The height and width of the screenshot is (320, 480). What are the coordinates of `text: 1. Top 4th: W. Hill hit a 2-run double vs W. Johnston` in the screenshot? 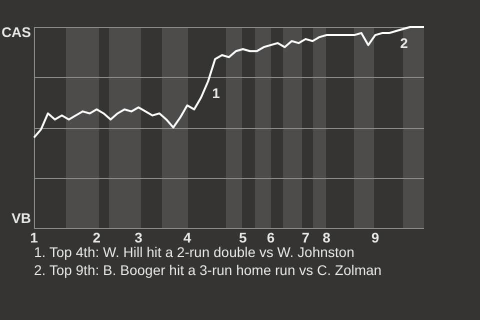 It's located at (194, 252).